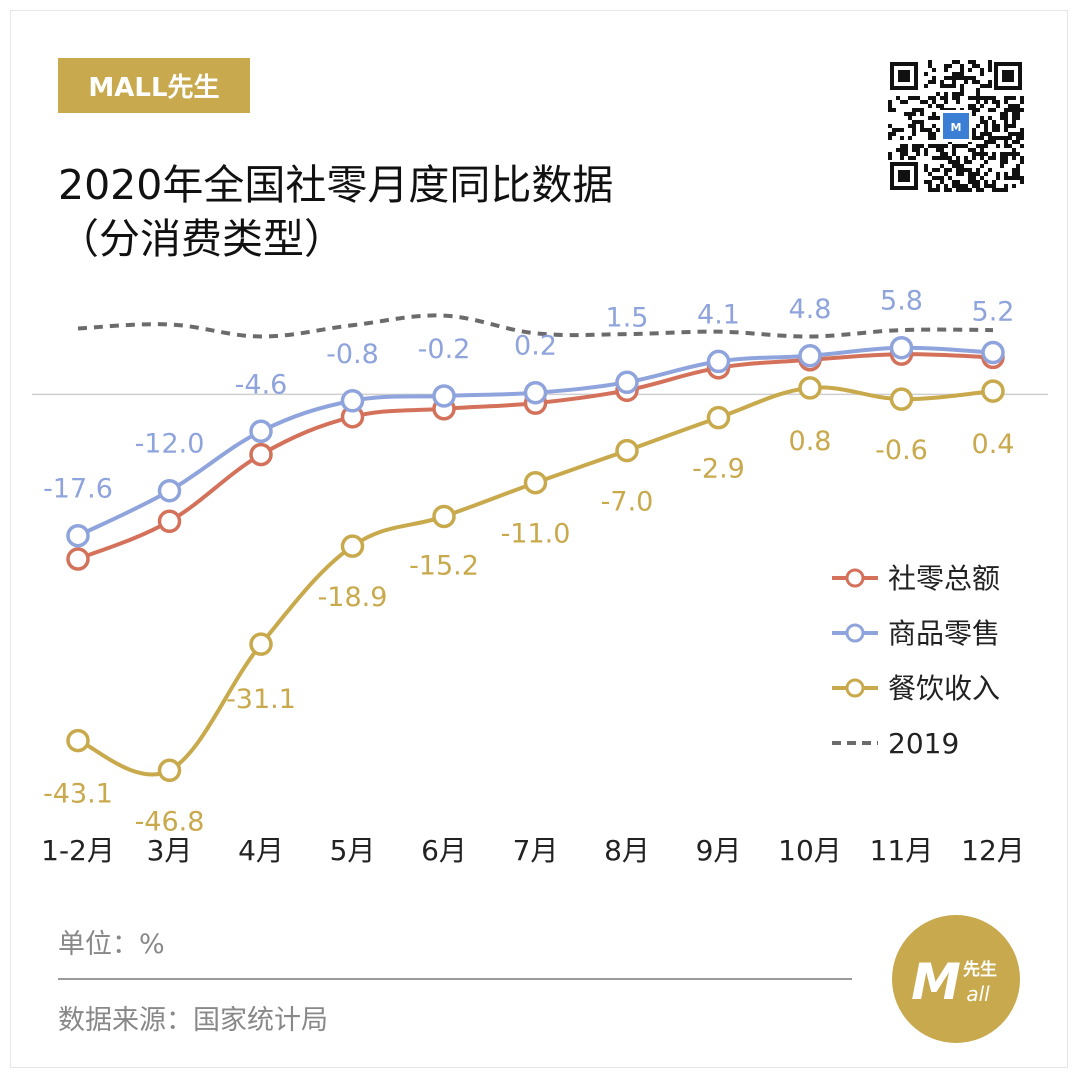  What do you see at coordinates (455, 979) in the screenshot?
I see `footer-divider` at bounding box center [455, 979].